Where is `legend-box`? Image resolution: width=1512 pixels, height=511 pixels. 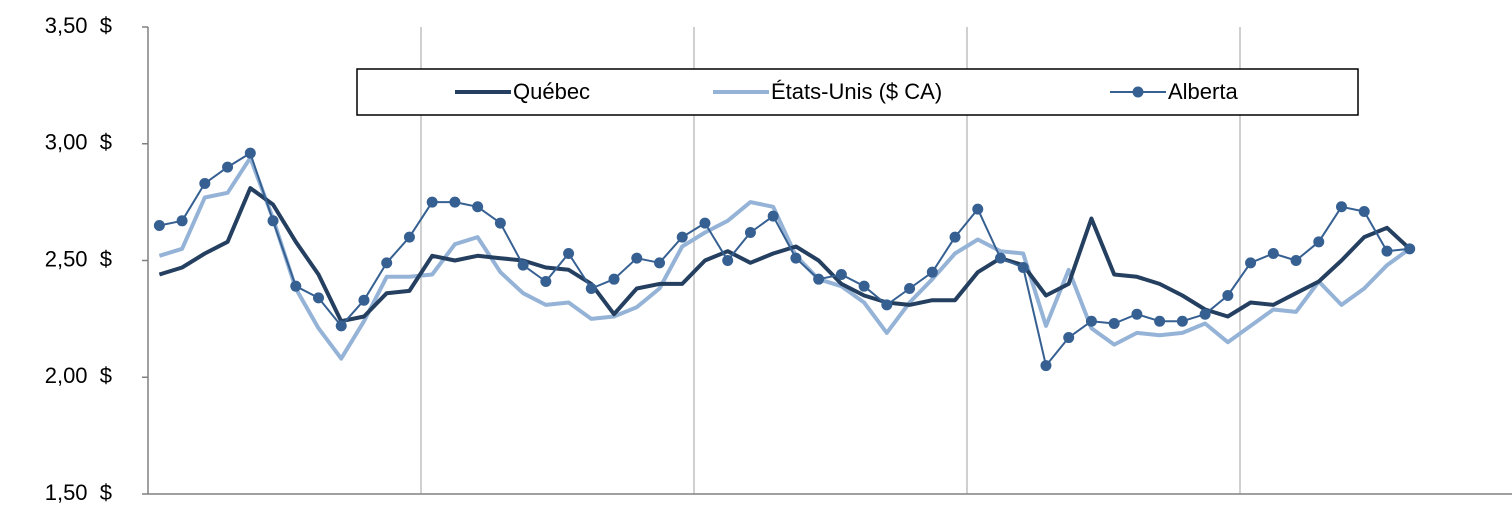 legend-box is located at coordinates (857, 92).